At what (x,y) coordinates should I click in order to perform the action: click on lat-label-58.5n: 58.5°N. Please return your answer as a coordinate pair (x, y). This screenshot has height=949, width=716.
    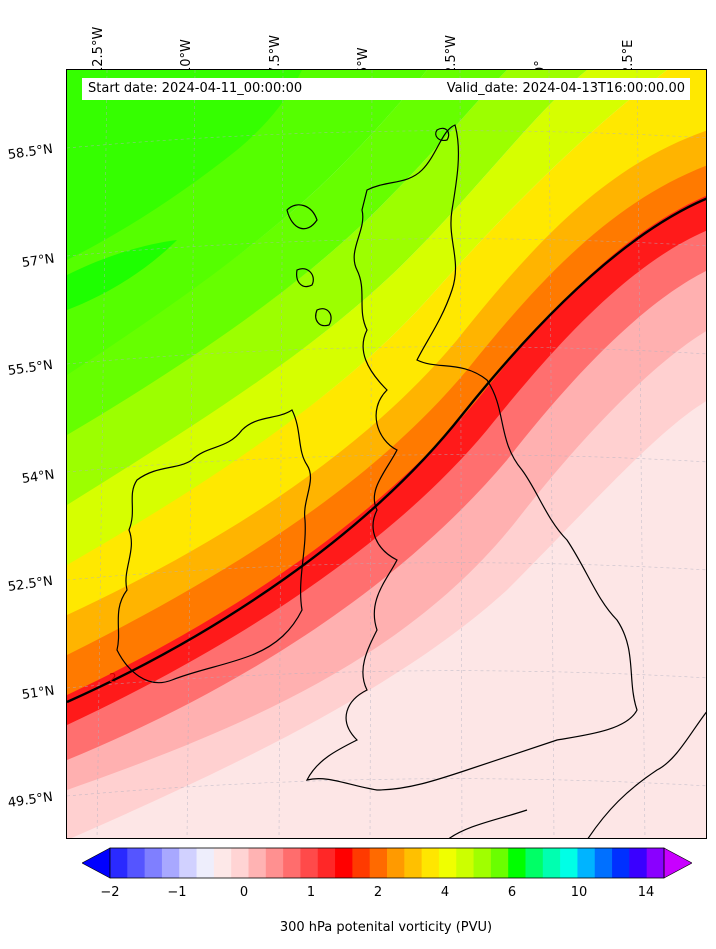
    Looking at the image, I should click on (30, 152).